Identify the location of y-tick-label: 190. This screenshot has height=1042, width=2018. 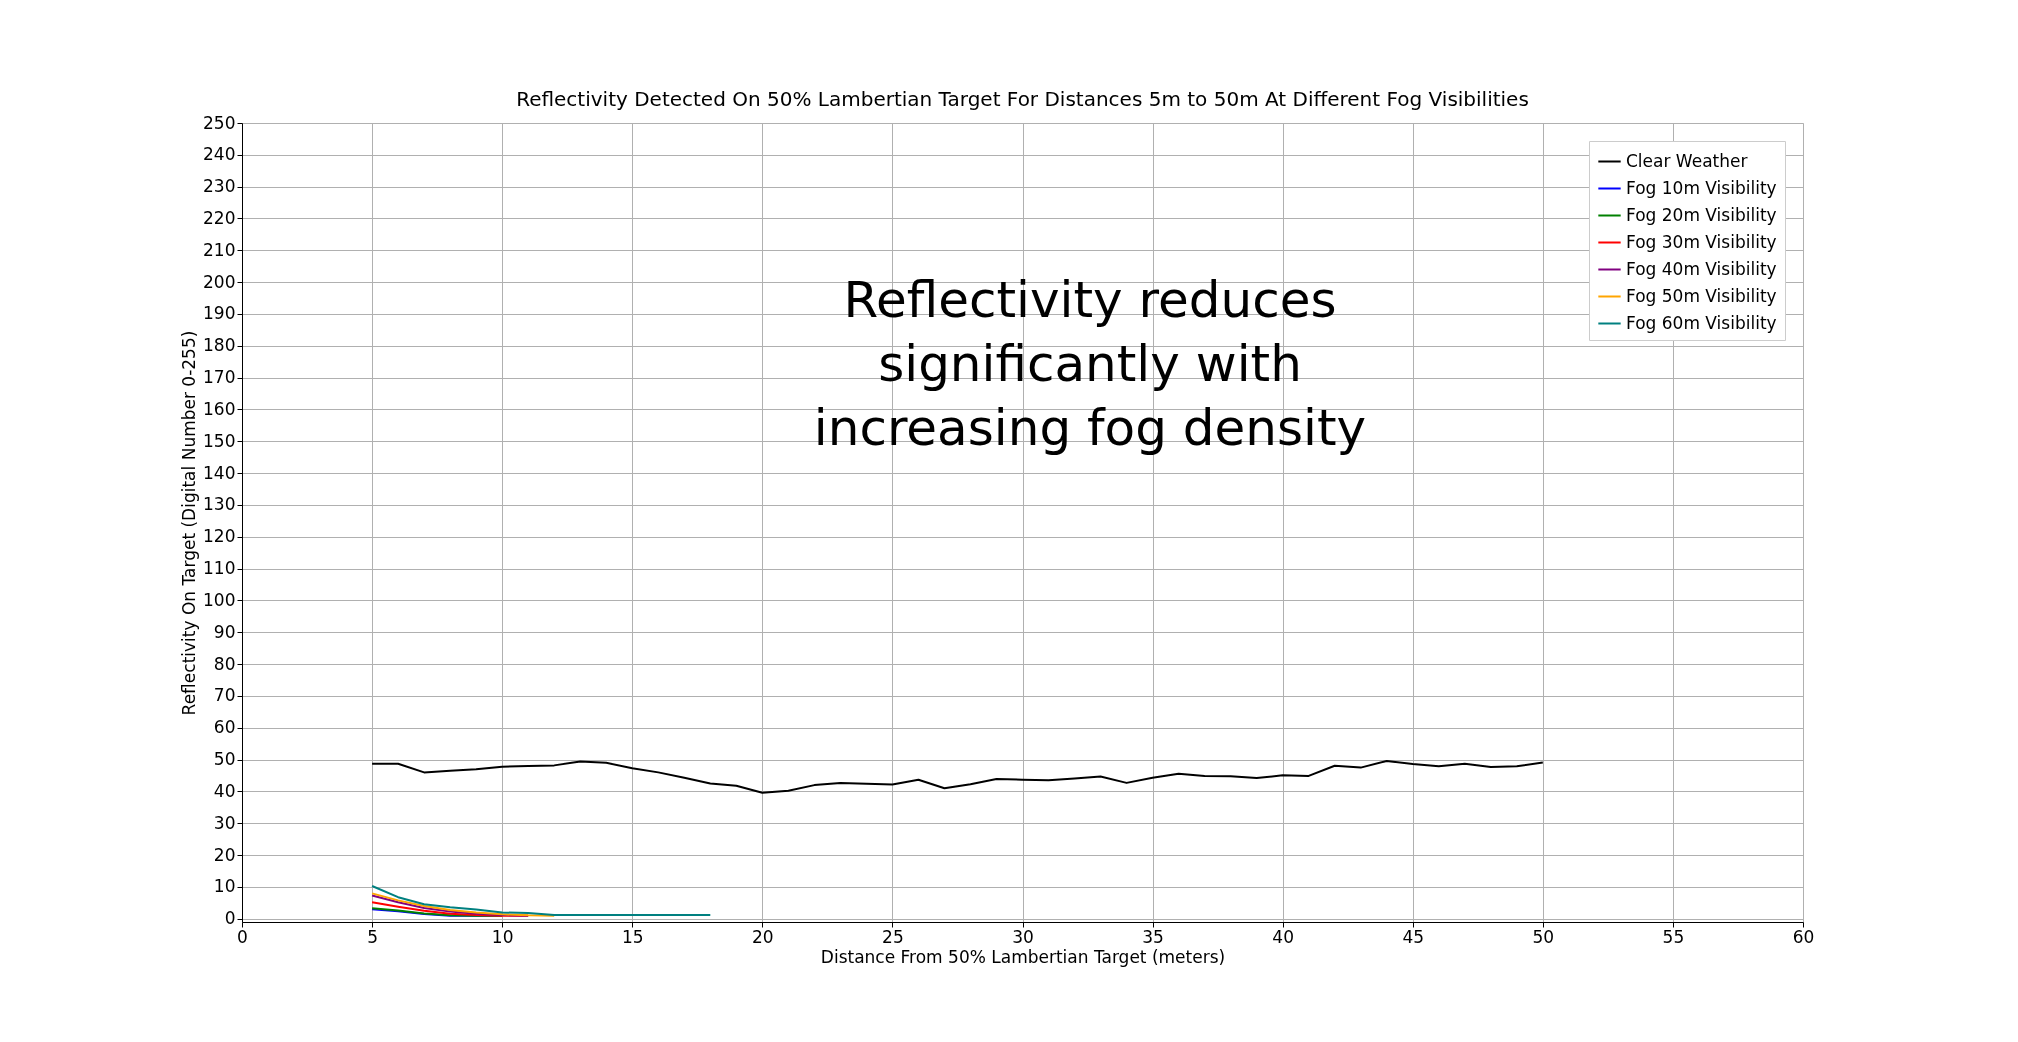
(219, 313).